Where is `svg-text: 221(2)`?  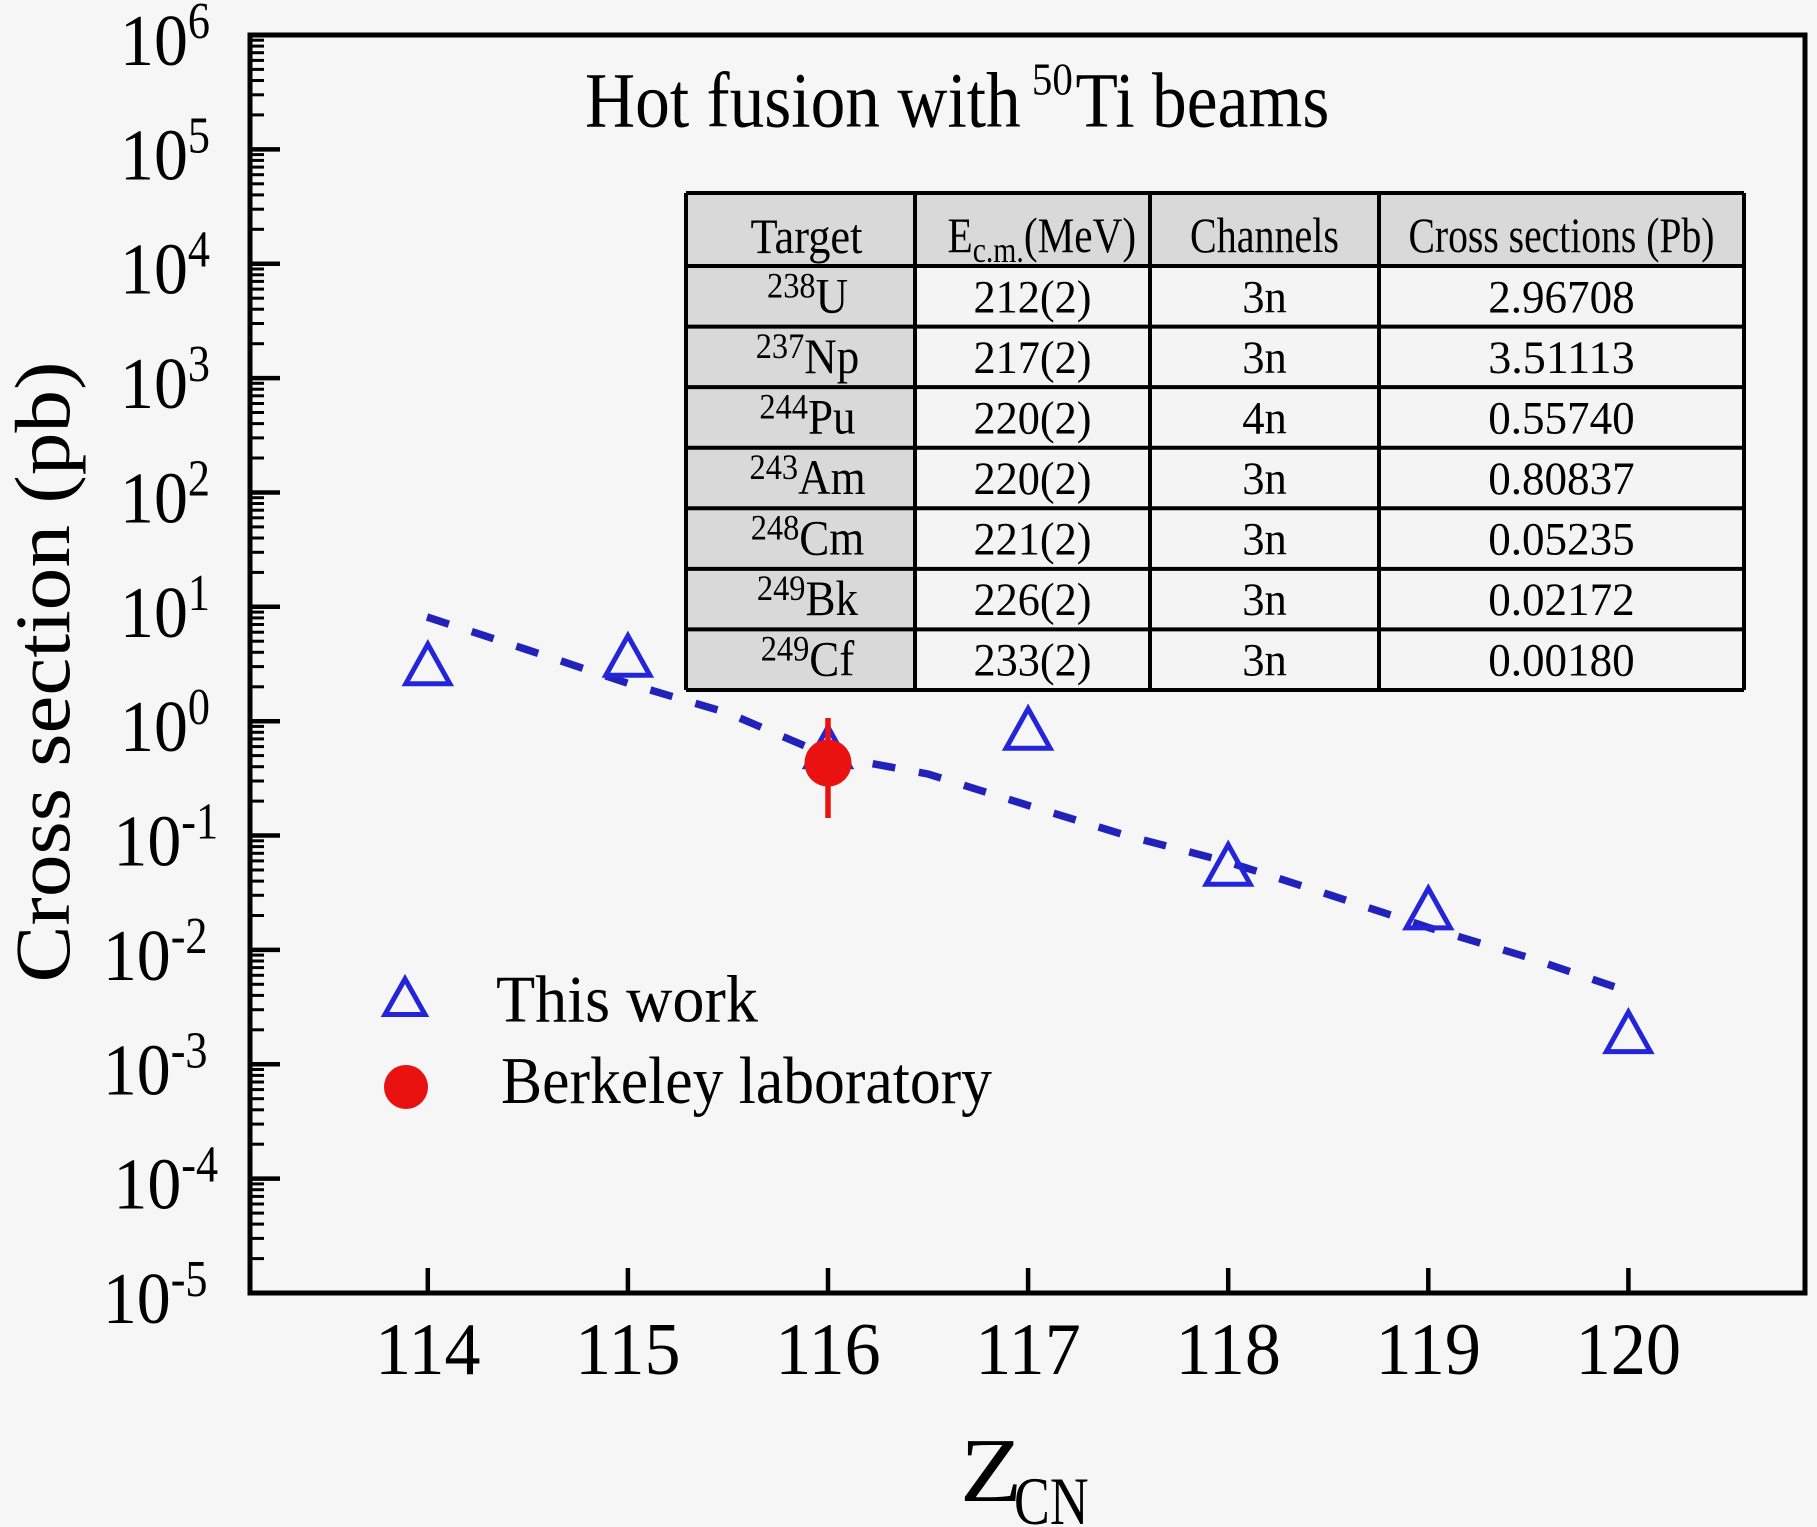 svg-text: 221(2) is located at coordinates (1033, 538).